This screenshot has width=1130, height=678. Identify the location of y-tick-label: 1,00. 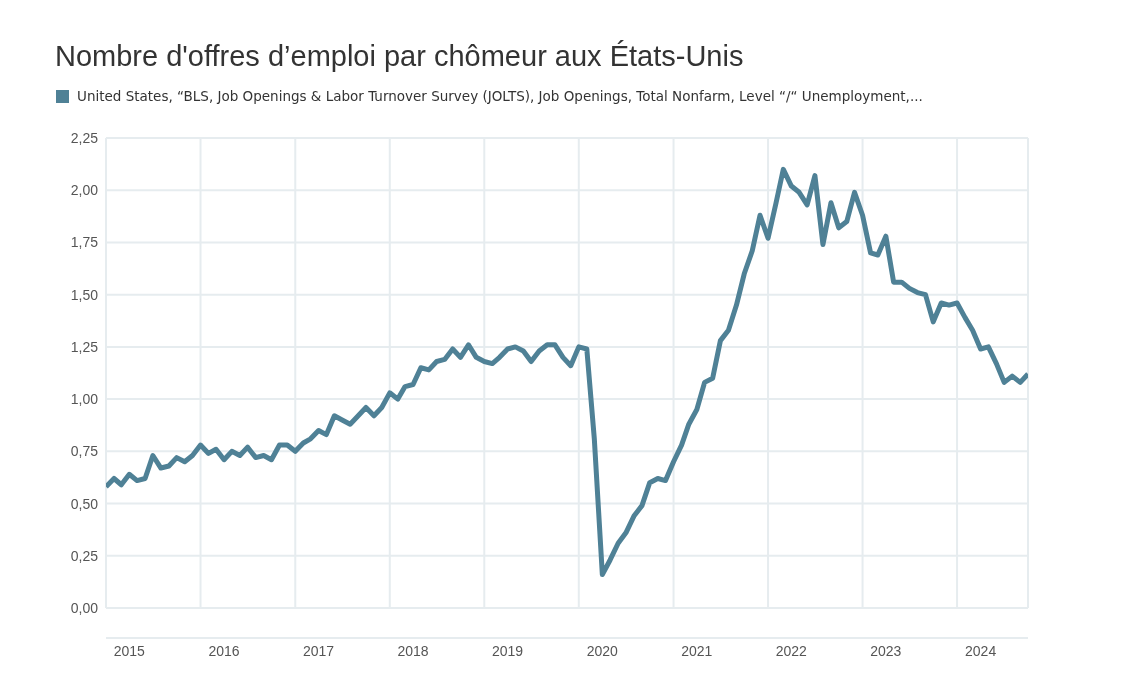
(84, 399).